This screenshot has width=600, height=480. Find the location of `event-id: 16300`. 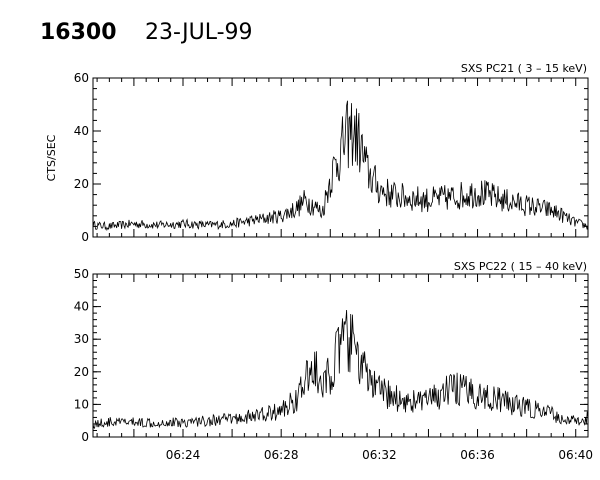

event-id: 16300 is located at coordinates (78, 32).